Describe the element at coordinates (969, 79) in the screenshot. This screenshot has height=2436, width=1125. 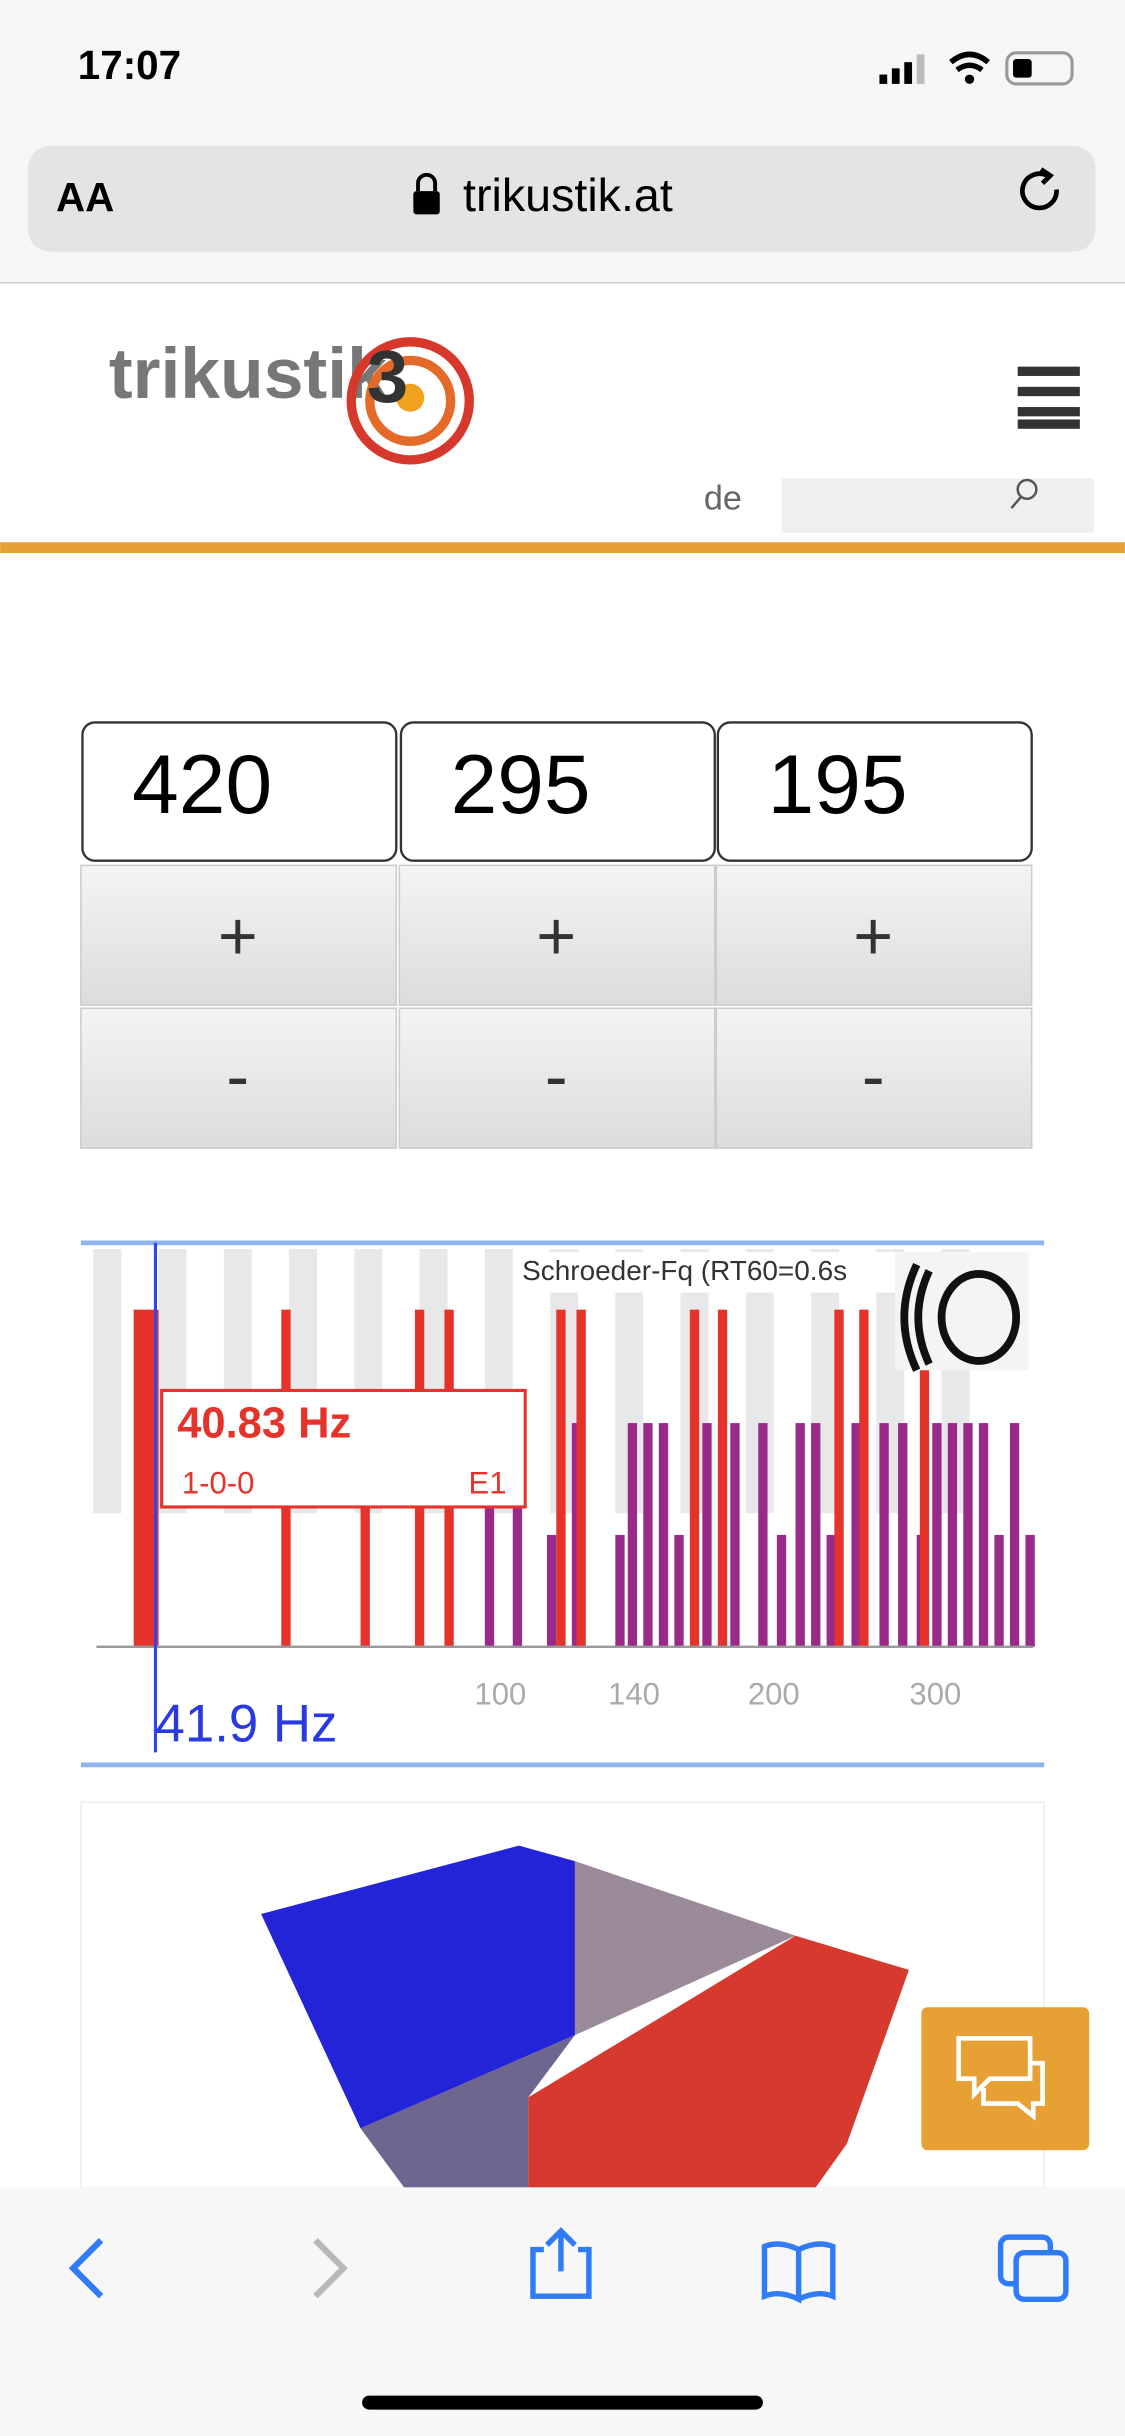
I see `wifi-dot` at that location.